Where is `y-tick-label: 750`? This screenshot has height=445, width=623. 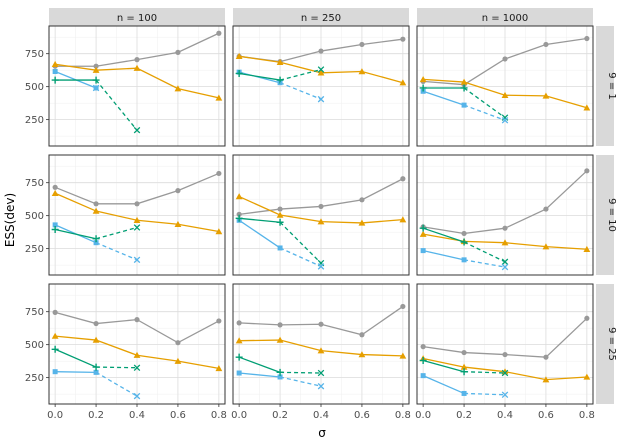
y-tick-label: 750 is located at coordinates (34, 54).